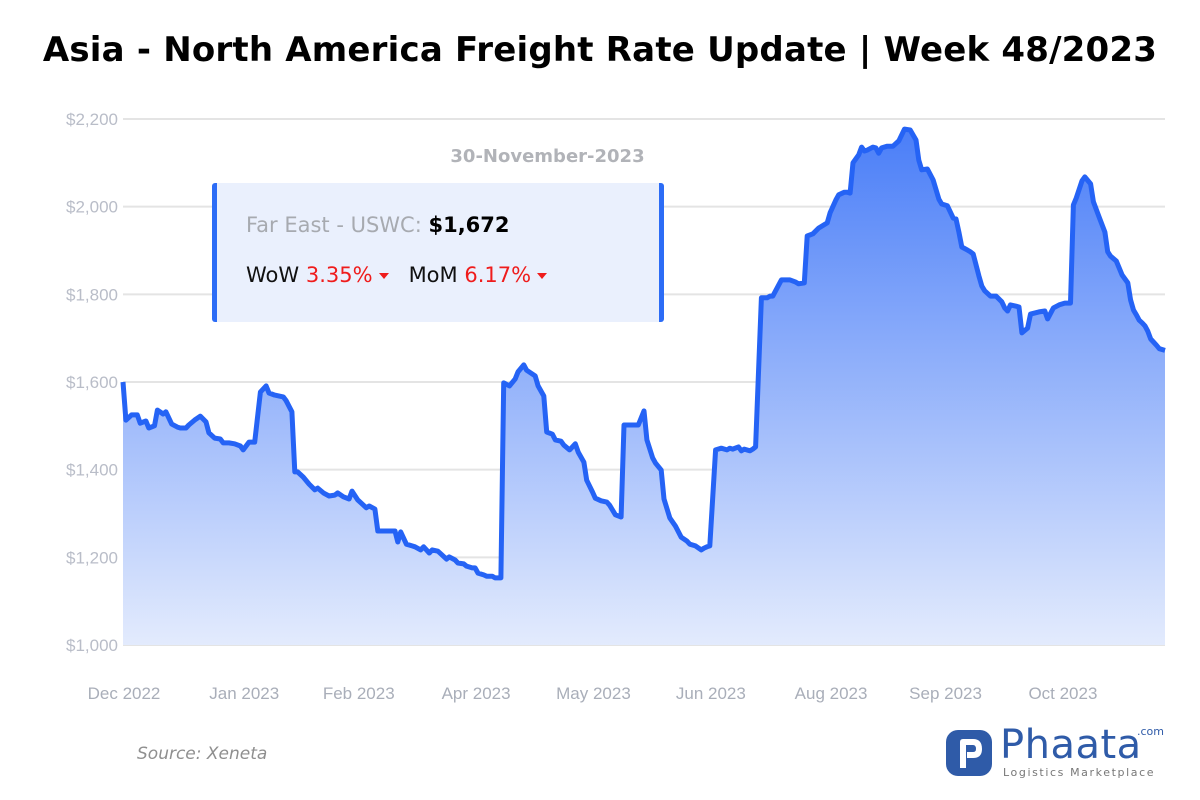 This screenshot has height=800, width=1200. Describe the element at coordinates (92, 119) in the screenshot. I see `y-tick-label: $2,200` at that location.